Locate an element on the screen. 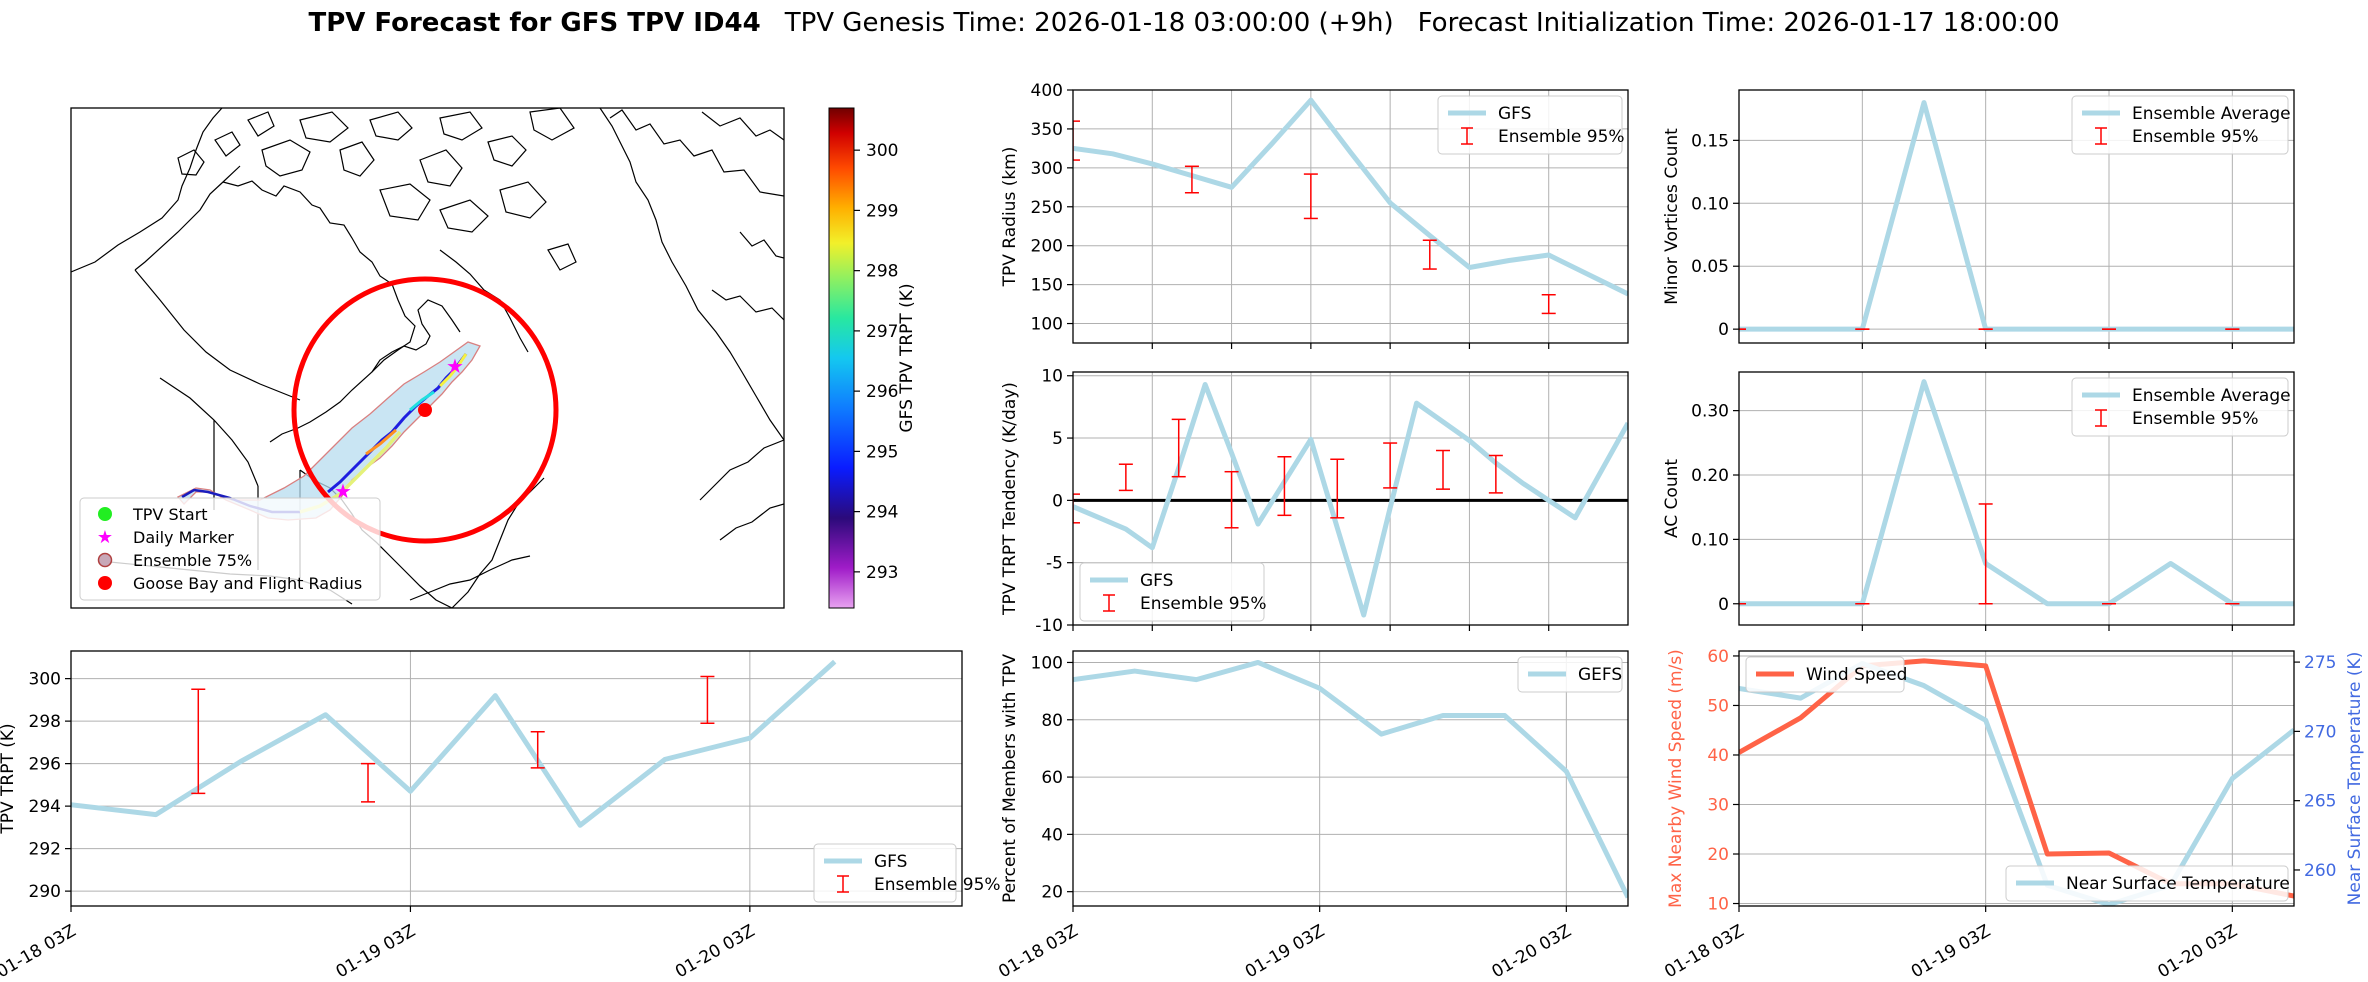  y-tick-label: 0.05 is located at coordinates (1710, 267).